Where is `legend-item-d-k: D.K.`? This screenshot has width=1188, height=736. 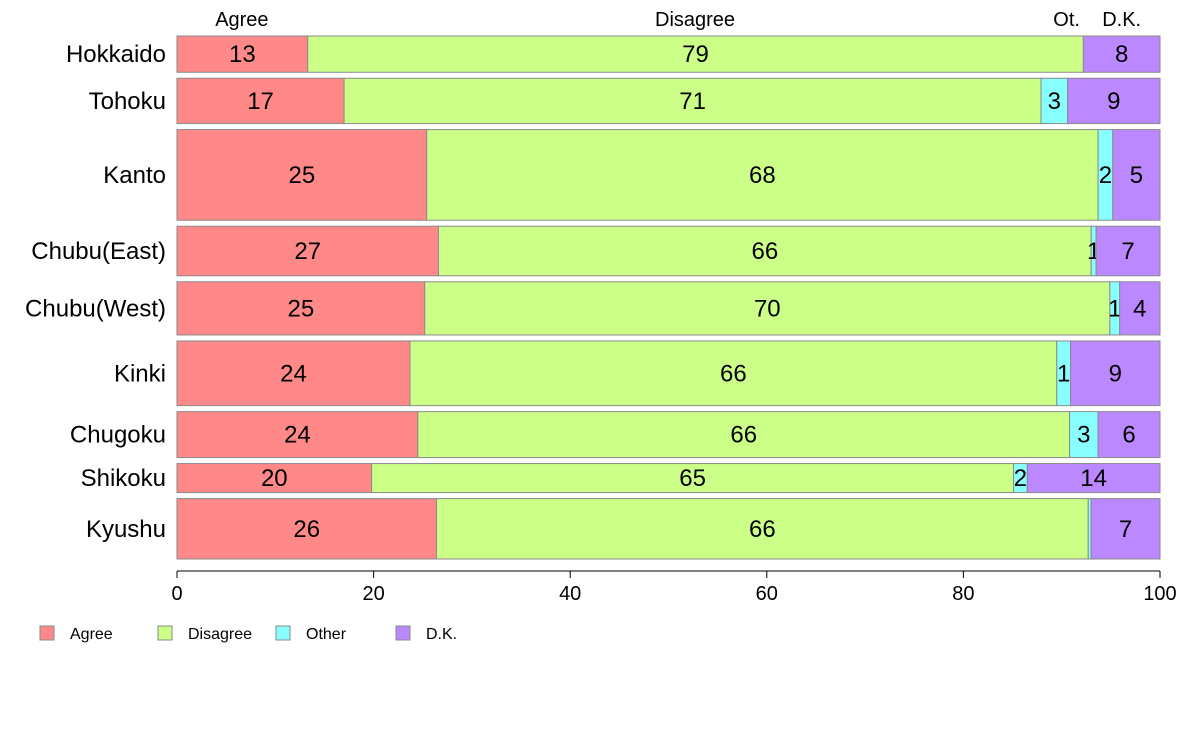
legend-item-d-k: D.K. is located at coordinates (426, 634).